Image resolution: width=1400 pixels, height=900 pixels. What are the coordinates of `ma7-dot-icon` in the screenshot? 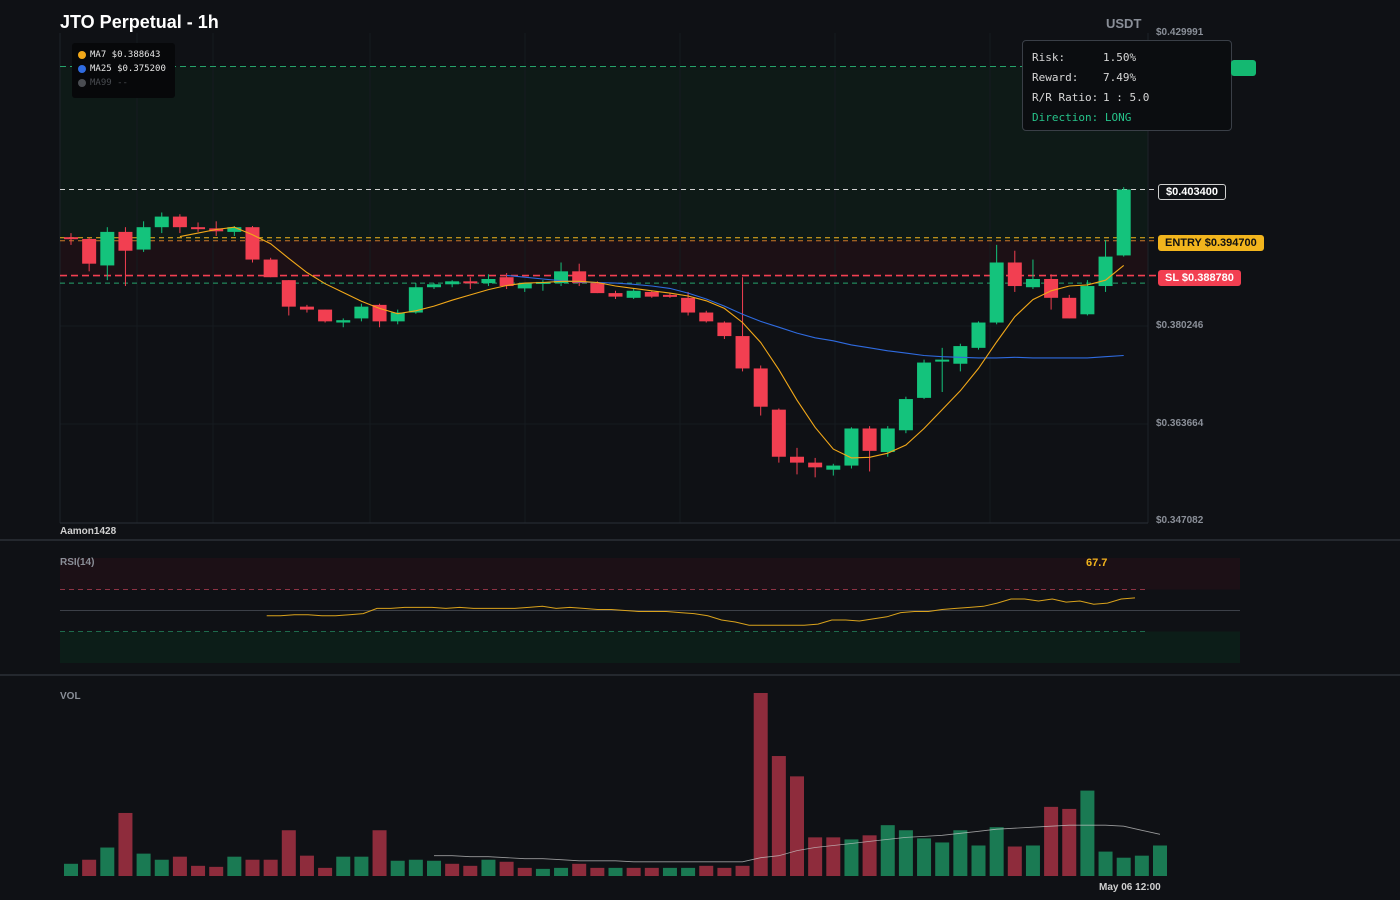 It's located at (82, 55).